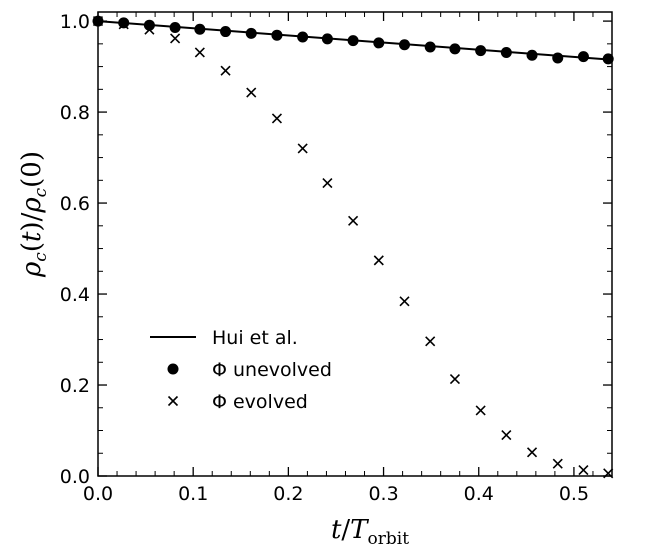 The width and height of the screenshot is (646, 544). I want to click on legend: Hui et al. Φ unevolved Φ evolved, so click(241, 370).